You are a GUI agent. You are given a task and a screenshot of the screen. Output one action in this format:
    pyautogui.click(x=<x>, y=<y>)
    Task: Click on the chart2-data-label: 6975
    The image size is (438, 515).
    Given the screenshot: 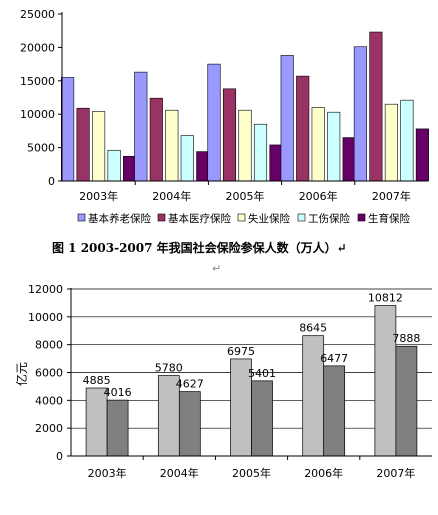 What is the action you would take?
    pyautogui.click(x=241, y=351)
    